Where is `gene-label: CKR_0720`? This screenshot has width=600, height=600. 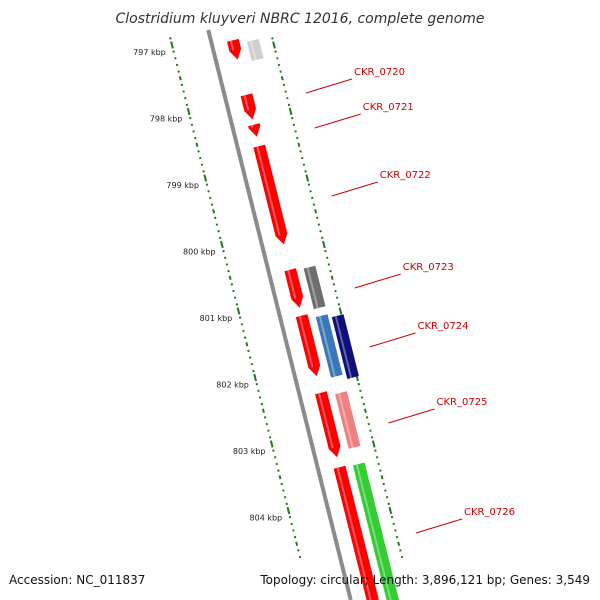
gene-label: CKR_0720 is located at coordinates (379, 72).